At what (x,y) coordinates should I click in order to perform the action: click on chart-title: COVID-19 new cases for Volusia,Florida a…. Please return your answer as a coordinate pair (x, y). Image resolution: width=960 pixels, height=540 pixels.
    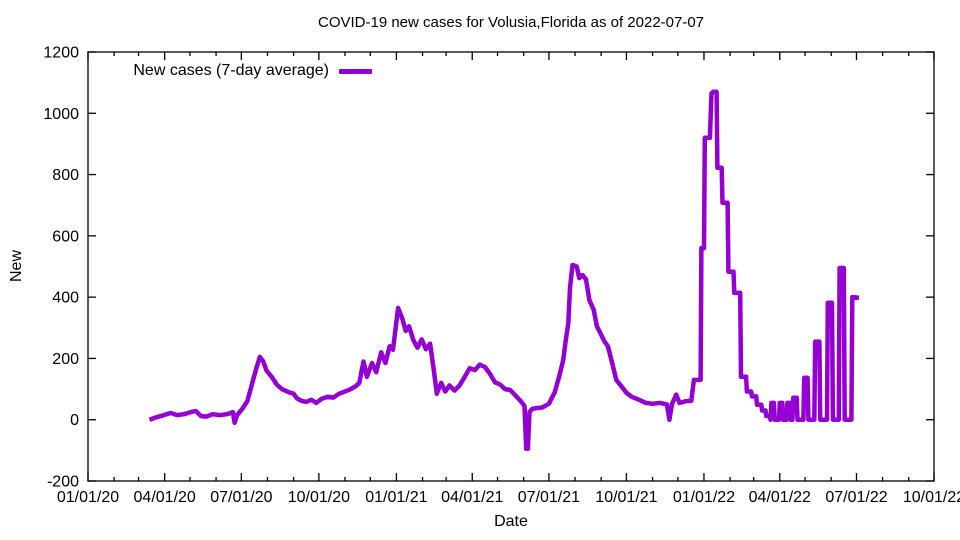
    Looking at the image, I should click on (511, 22).